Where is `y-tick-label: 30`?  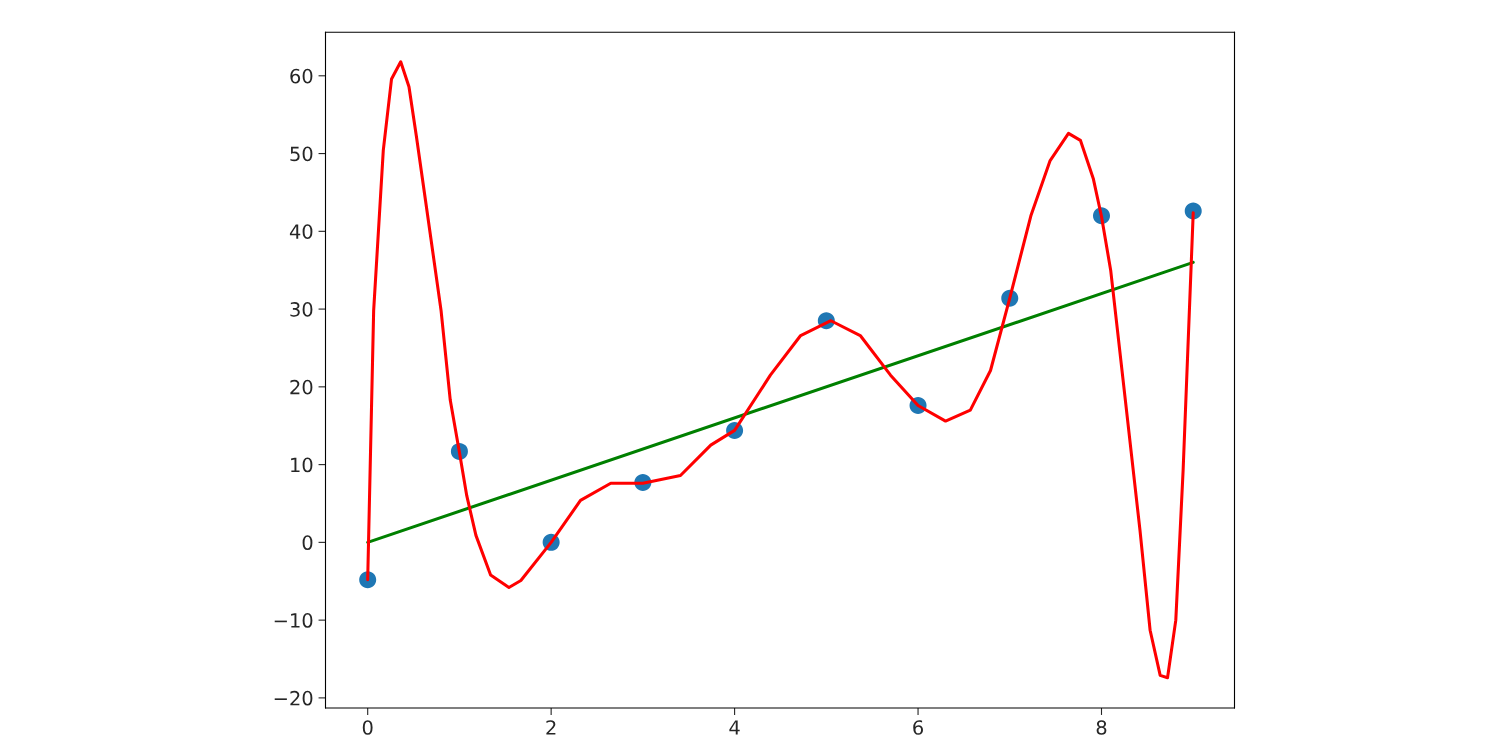
y-tick-label: 30 is located at coordinates (301, 309).